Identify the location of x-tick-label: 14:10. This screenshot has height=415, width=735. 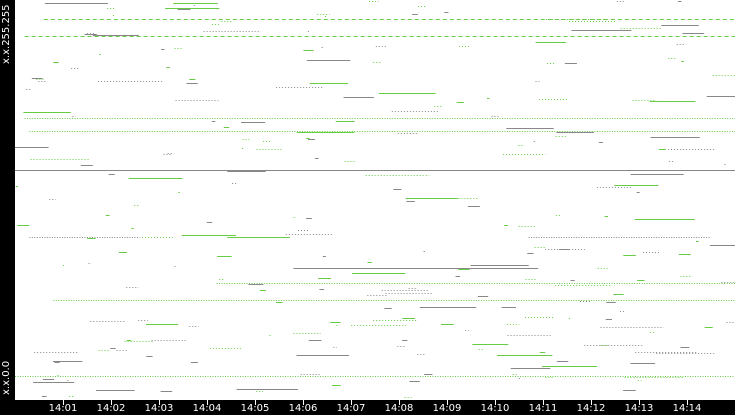
(495, 408).